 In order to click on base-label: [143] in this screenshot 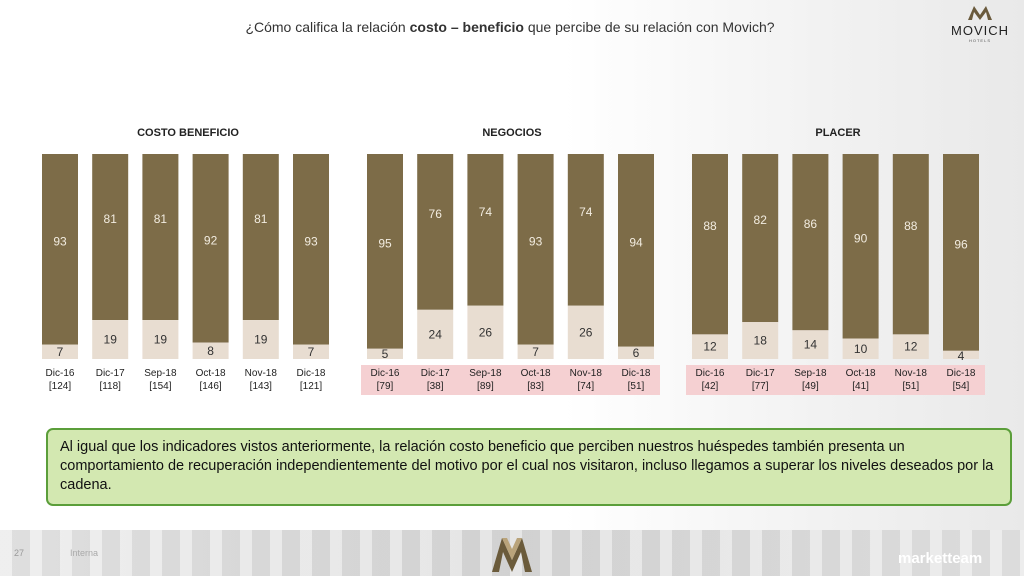, I will do `click(261, 386)`.